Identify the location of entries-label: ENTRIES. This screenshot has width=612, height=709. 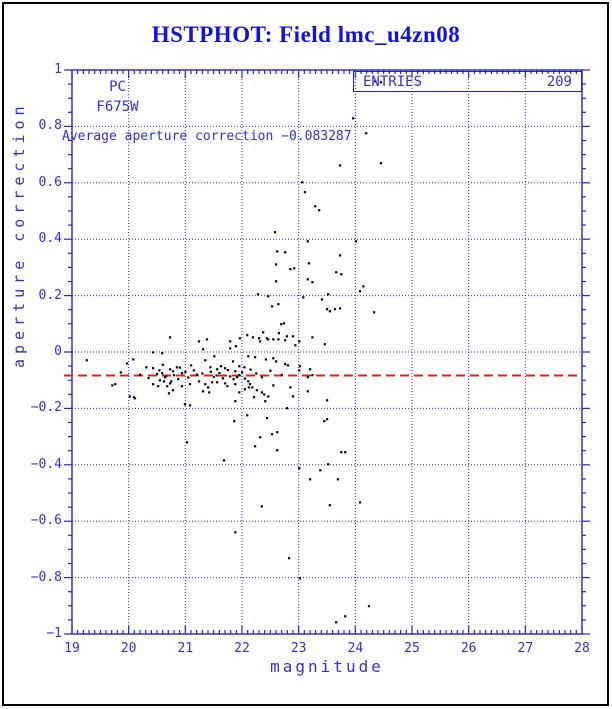
(393, 81).